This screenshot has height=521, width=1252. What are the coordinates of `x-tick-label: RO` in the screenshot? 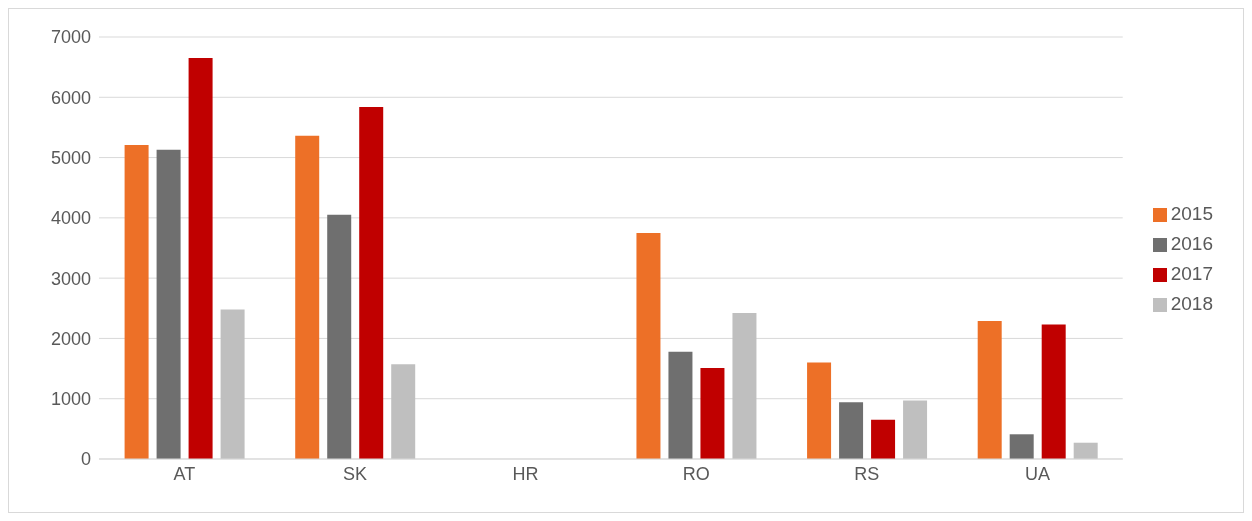 It's located at (696, 473).